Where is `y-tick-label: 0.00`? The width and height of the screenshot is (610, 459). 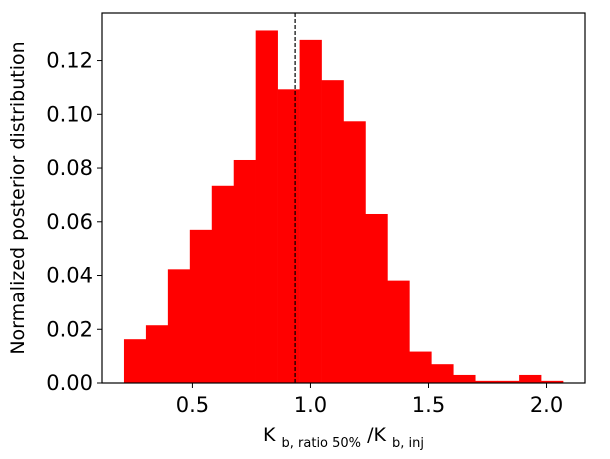
y-tick-label: 0.00 is located at coordinates (69, 383).